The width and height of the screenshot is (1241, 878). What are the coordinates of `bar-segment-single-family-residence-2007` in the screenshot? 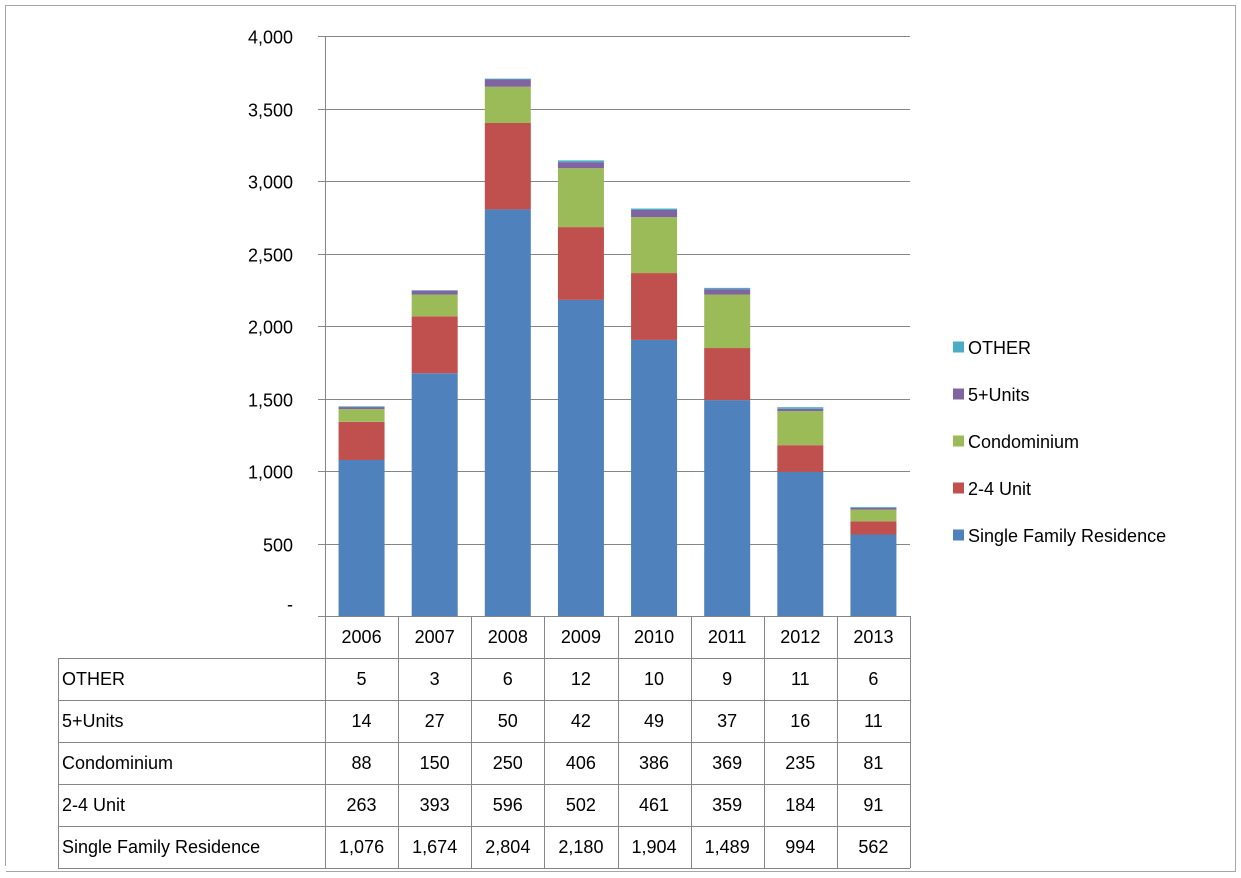 It's located at (435, 494).